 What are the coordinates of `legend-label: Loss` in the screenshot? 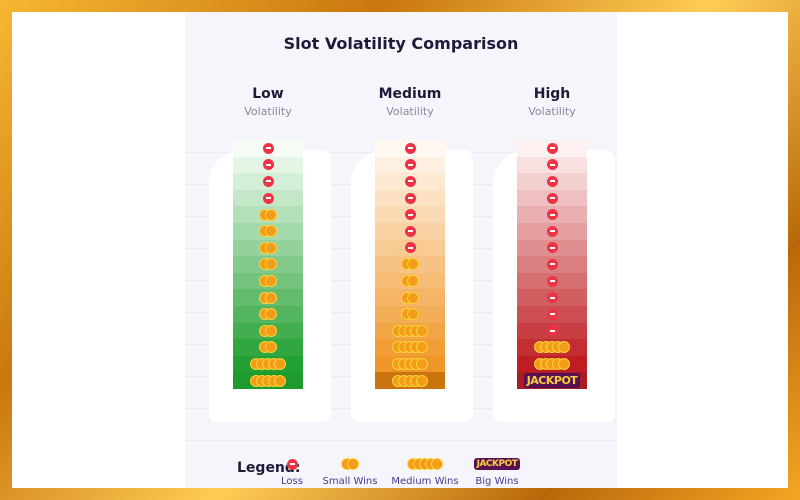 It's located at (292, 481).